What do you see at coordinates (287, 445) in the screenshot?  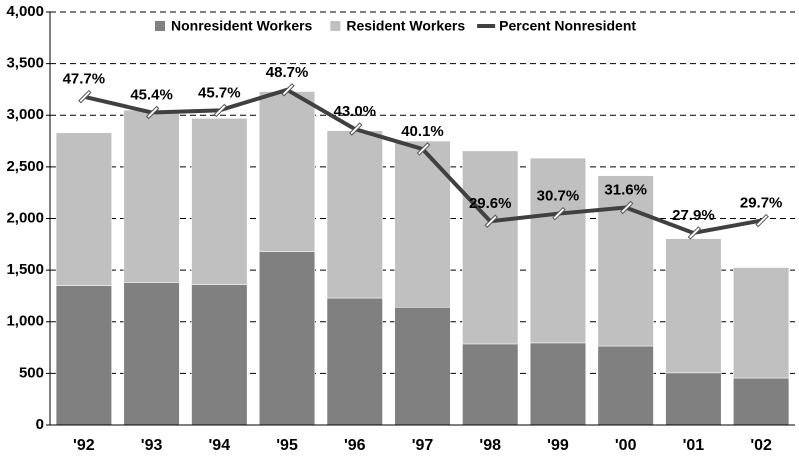 I see `x-tick-label: '95` at bounding box center [287, 445].